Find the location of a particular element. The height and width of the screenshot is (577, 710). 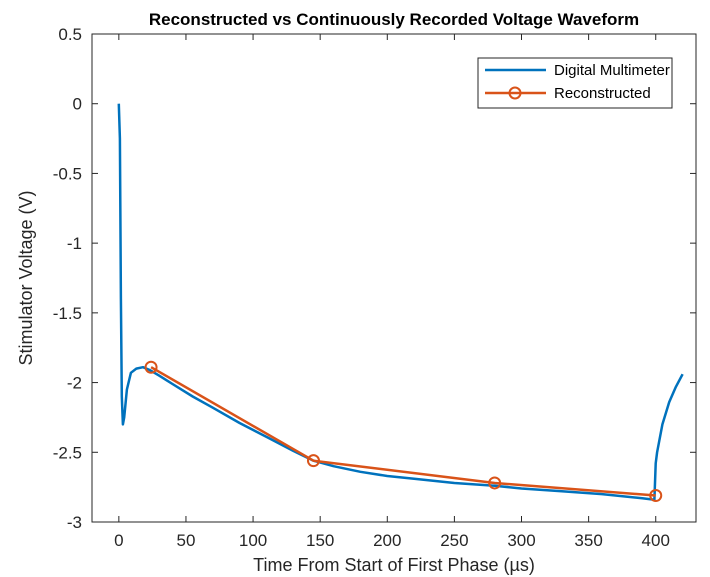

y-tick-label: -1.5 is located at coordinates (67, 313).